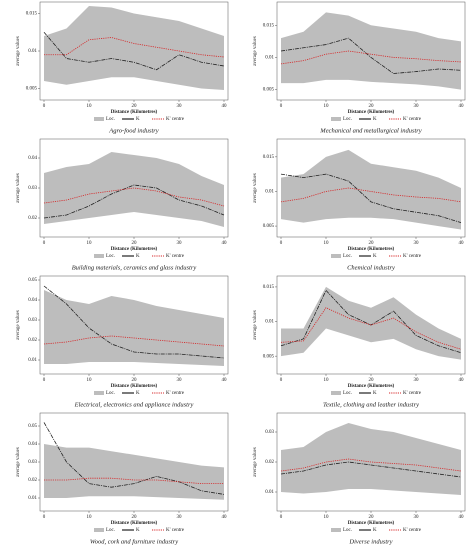 Image resolution: width=474 pixels, height=548 pixels. Describe the element at coordinates (133, 130) in the screenshot. I see `caption: Agro-food industry` at that location.